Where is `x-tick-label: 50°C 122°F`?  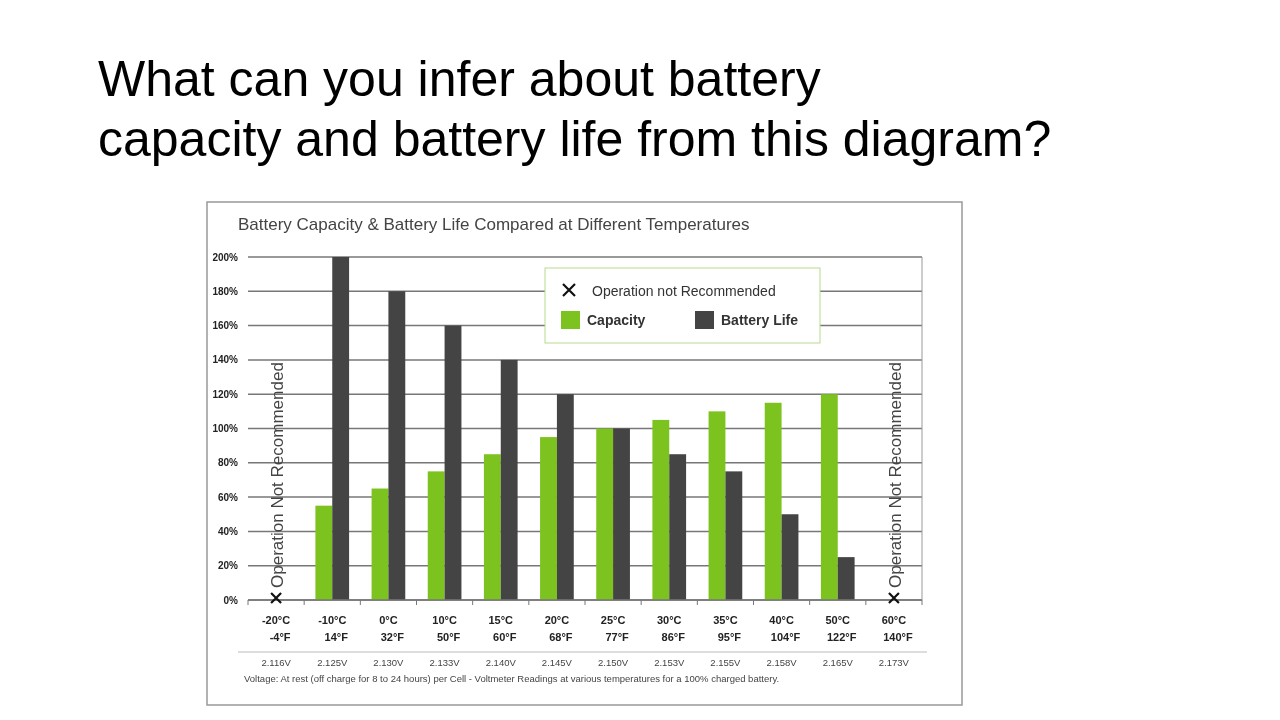 x-tick-label: 50°C 122°F is located at coordinates (841, 628).